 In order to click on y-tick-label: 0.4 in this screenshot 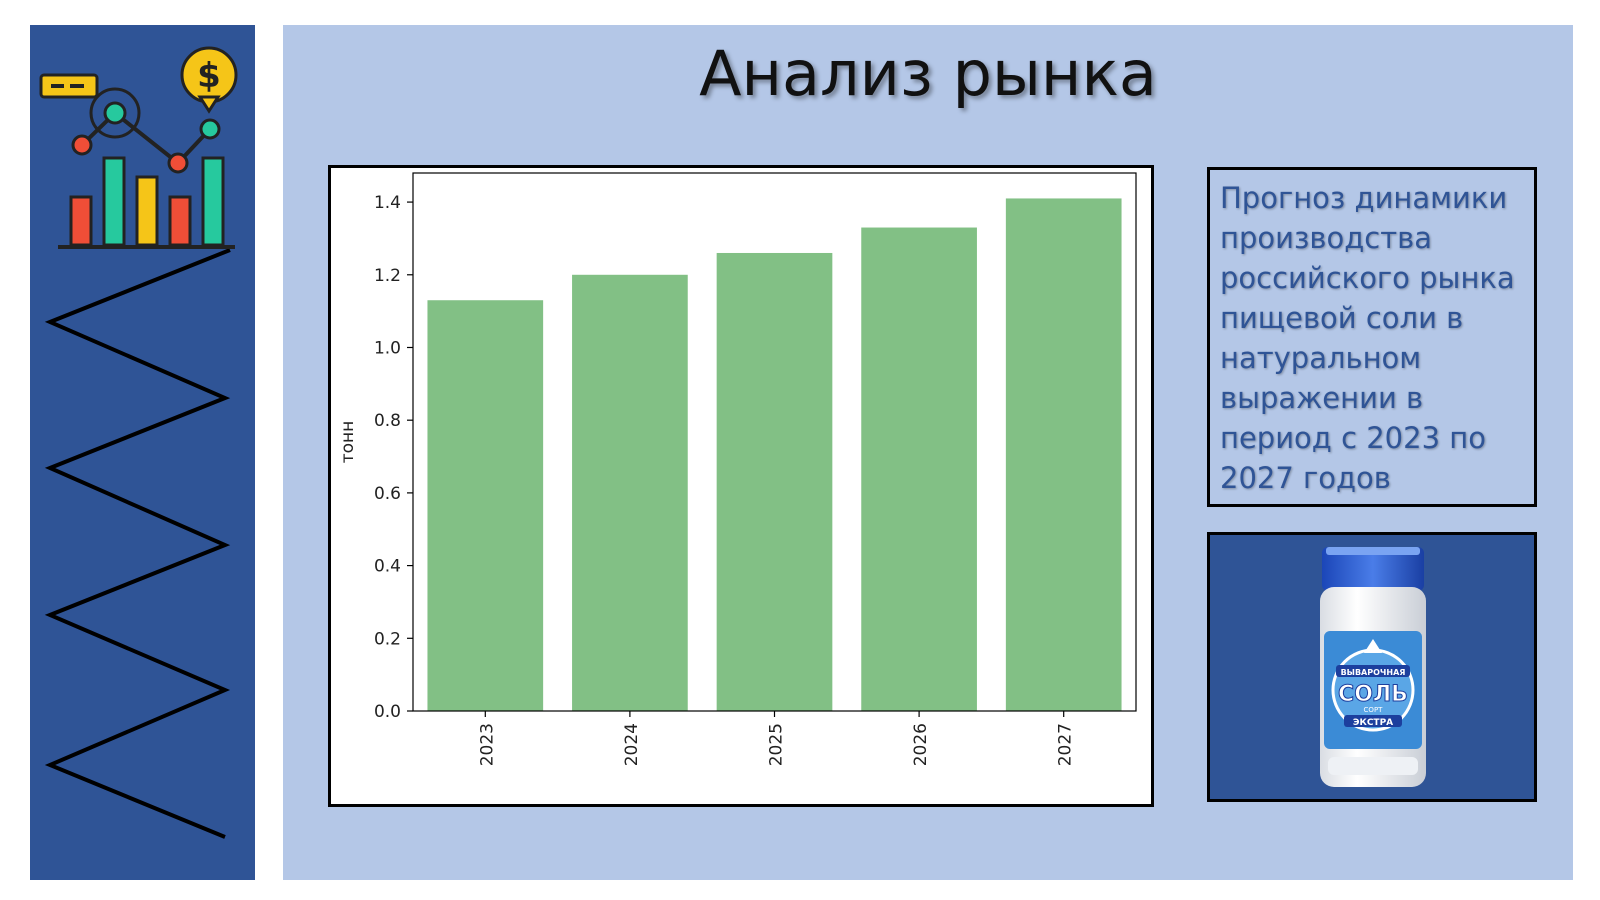, I will do `click(387, 567)`.